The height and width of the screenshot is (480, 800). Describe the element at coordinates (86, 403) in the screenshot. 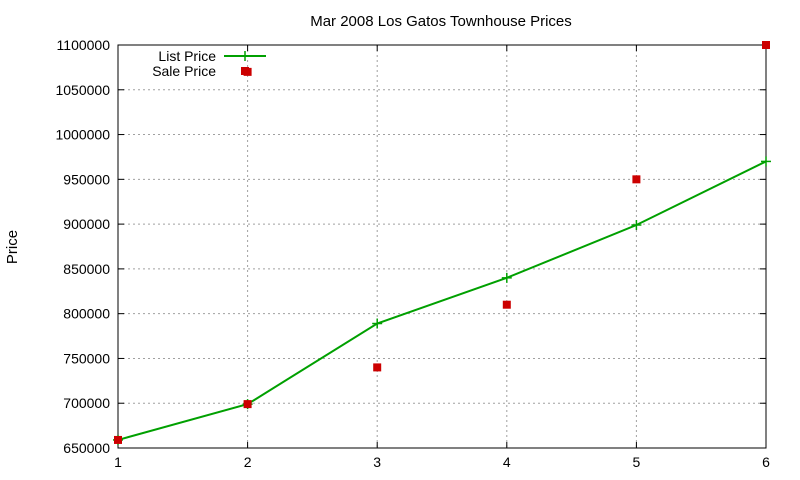

I see `y-tick-label: 700000` at that location.